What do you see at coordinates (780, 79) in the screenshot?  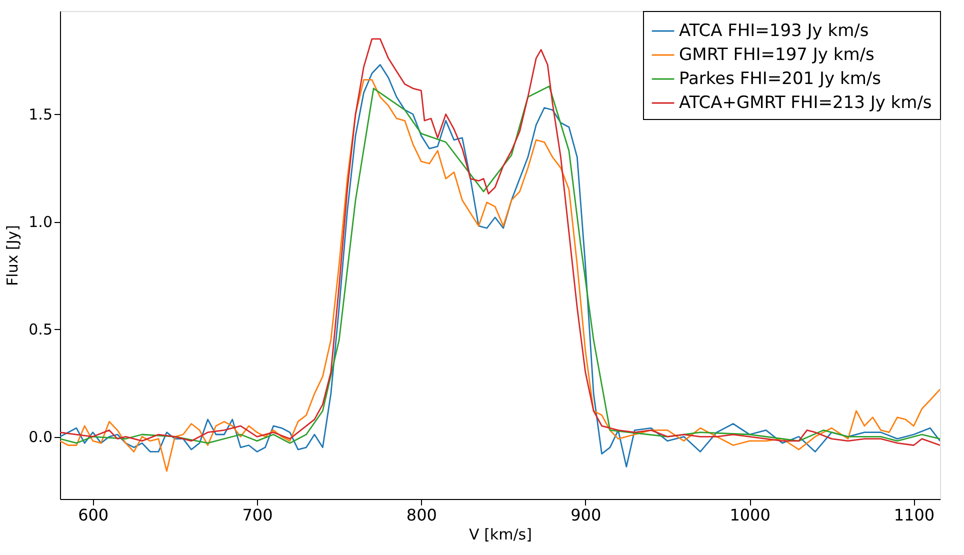 I see `legend-label: Parkes FHI=201 Jy km/s` at bounding box center [780, 79].